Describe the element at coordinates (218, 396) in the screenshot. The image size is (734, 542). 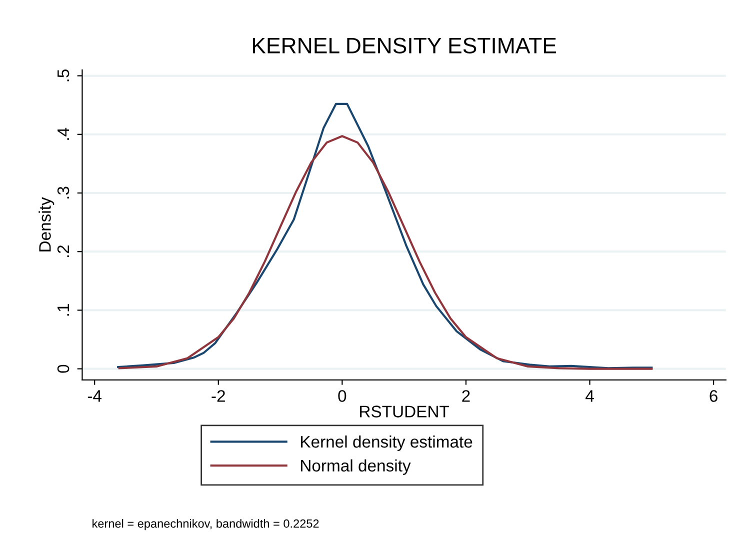
I see `x-tick-label: -2` at that location.